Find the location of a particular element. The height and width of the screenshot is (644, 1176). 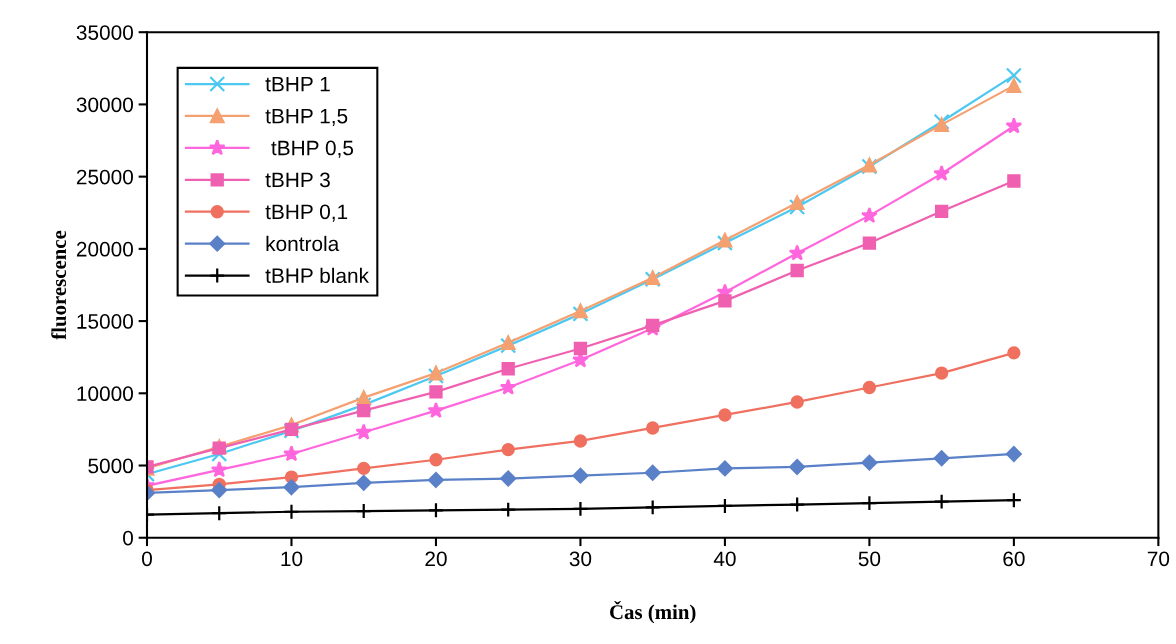

y-tick-label: 35000 is located at coordinates (104, 32).